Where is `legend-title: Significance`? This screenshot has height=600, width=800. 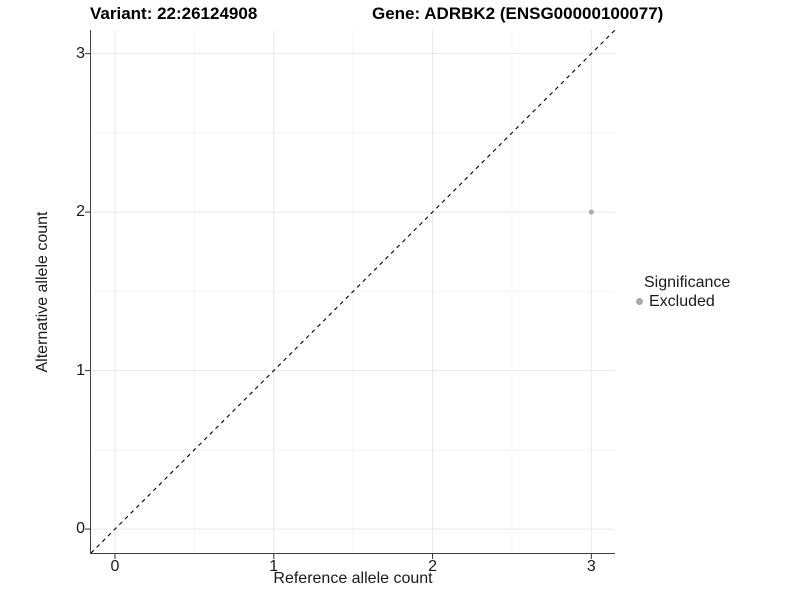 legend-title: Significance is located at coordinates (687, 282).